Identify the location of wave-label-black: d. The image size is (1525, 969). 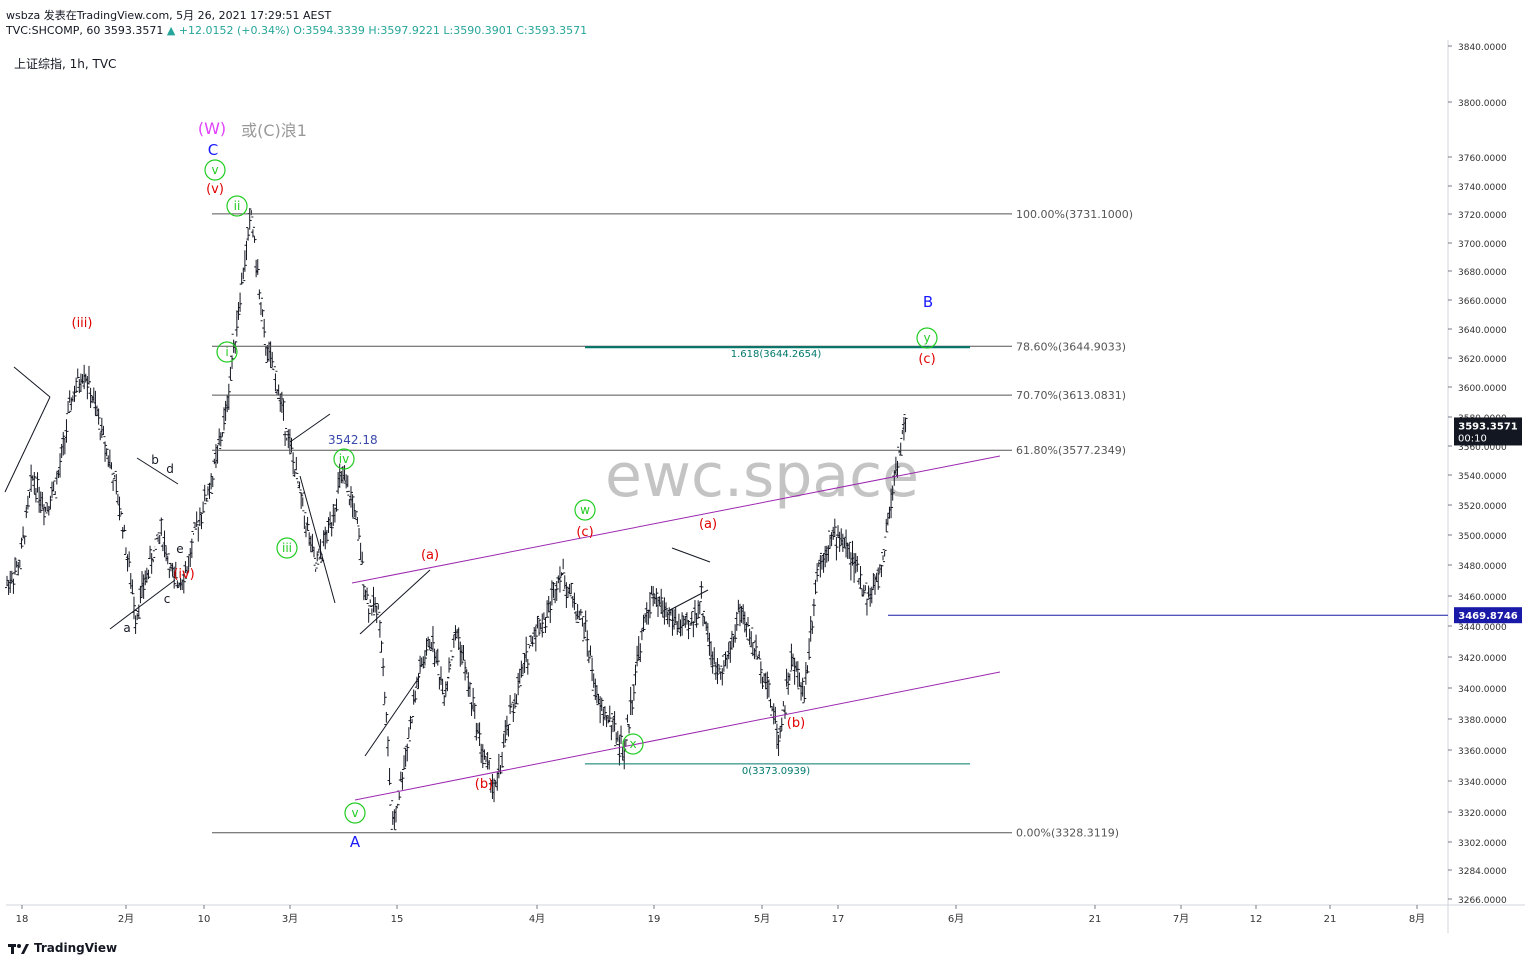
(170, 469).